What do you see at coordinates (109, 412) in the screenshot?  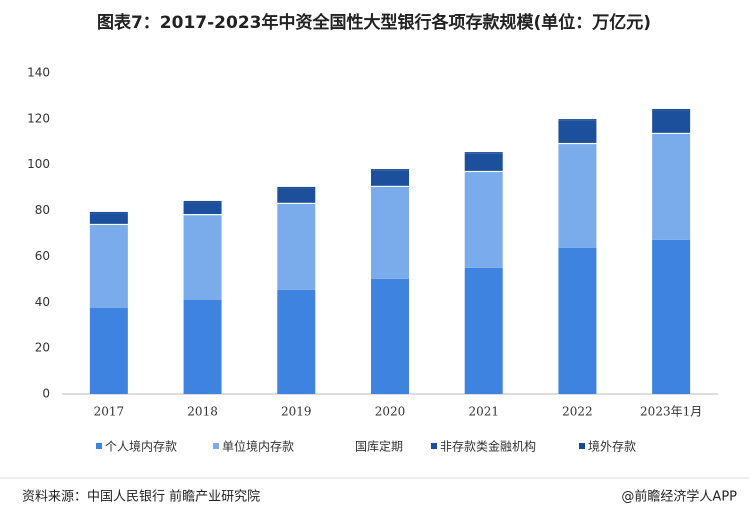 I see `x-tick-label: 2017` at bounding box center [109, 412].